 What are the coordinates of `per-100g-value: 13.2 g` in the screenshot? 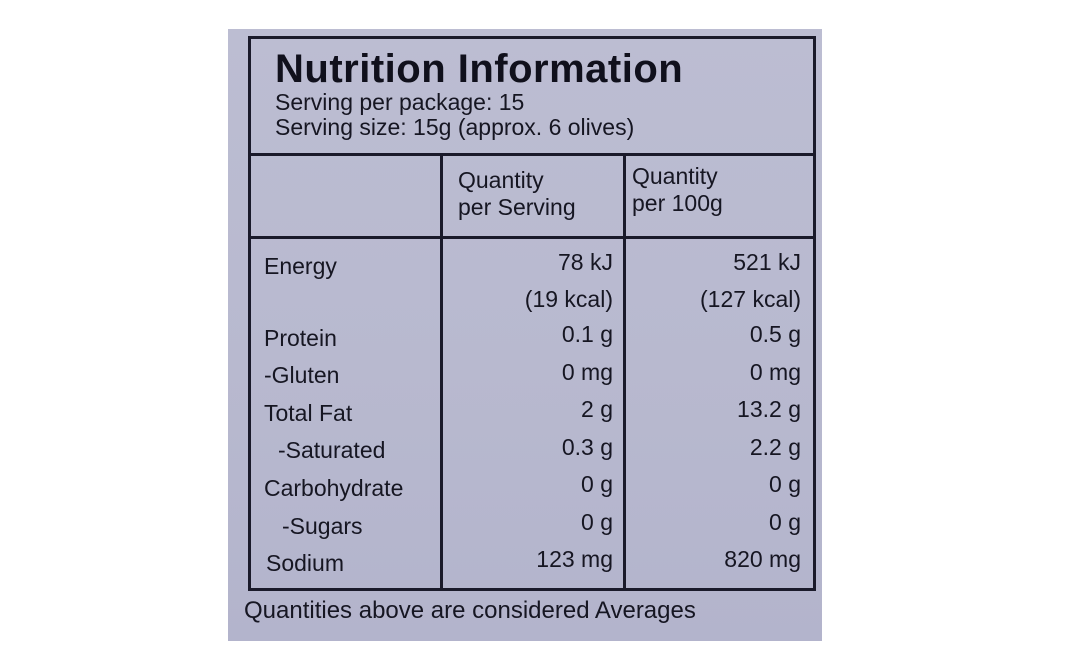 It's located at (769, 409).